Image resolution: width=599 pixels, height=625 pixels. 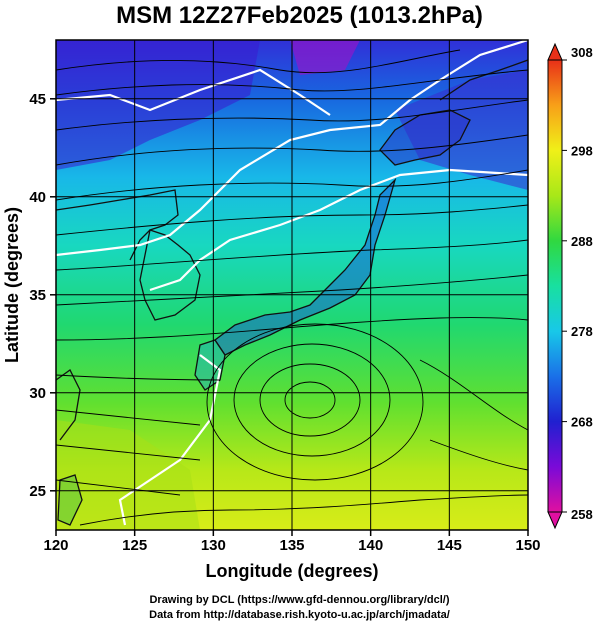 I want to click on coastline-korea, so click(x=170, y=275).